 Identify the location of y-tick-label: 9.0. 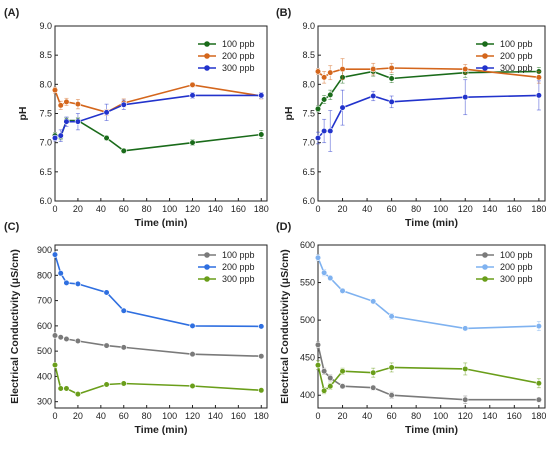
(45, 26).